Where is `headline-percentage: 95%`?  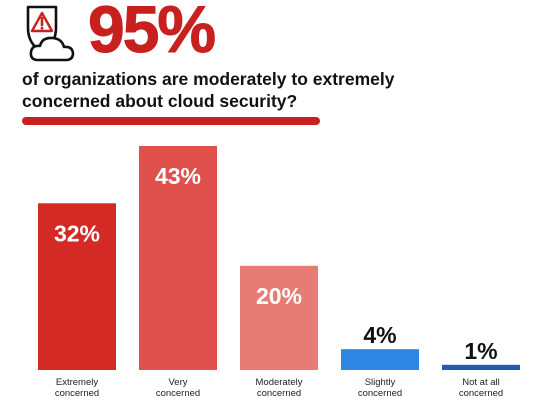
headline-percentage: 95% is located at coordinates (151, 33).